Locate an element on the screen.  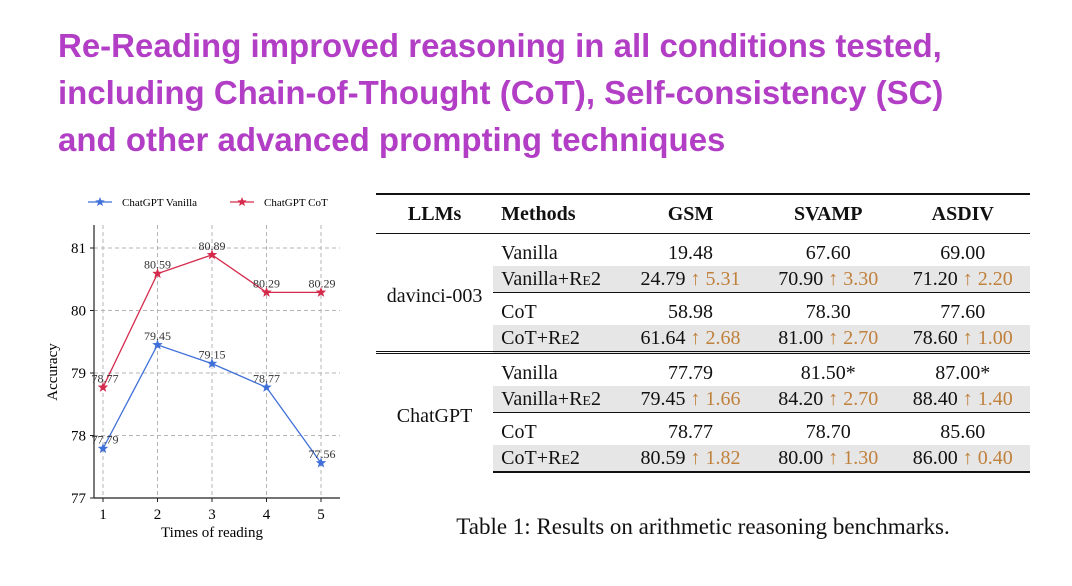
asdiv-cell: 77.60 is located at coordinates (962, 308).